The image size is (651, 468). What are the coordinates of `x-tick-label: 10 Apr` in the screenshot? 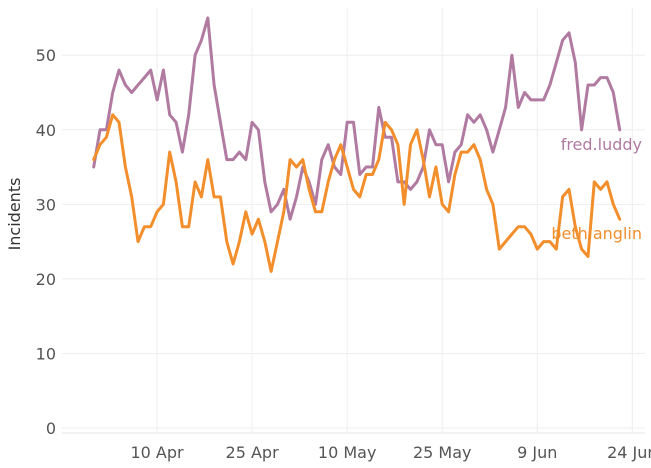 It's located at (157, 452).